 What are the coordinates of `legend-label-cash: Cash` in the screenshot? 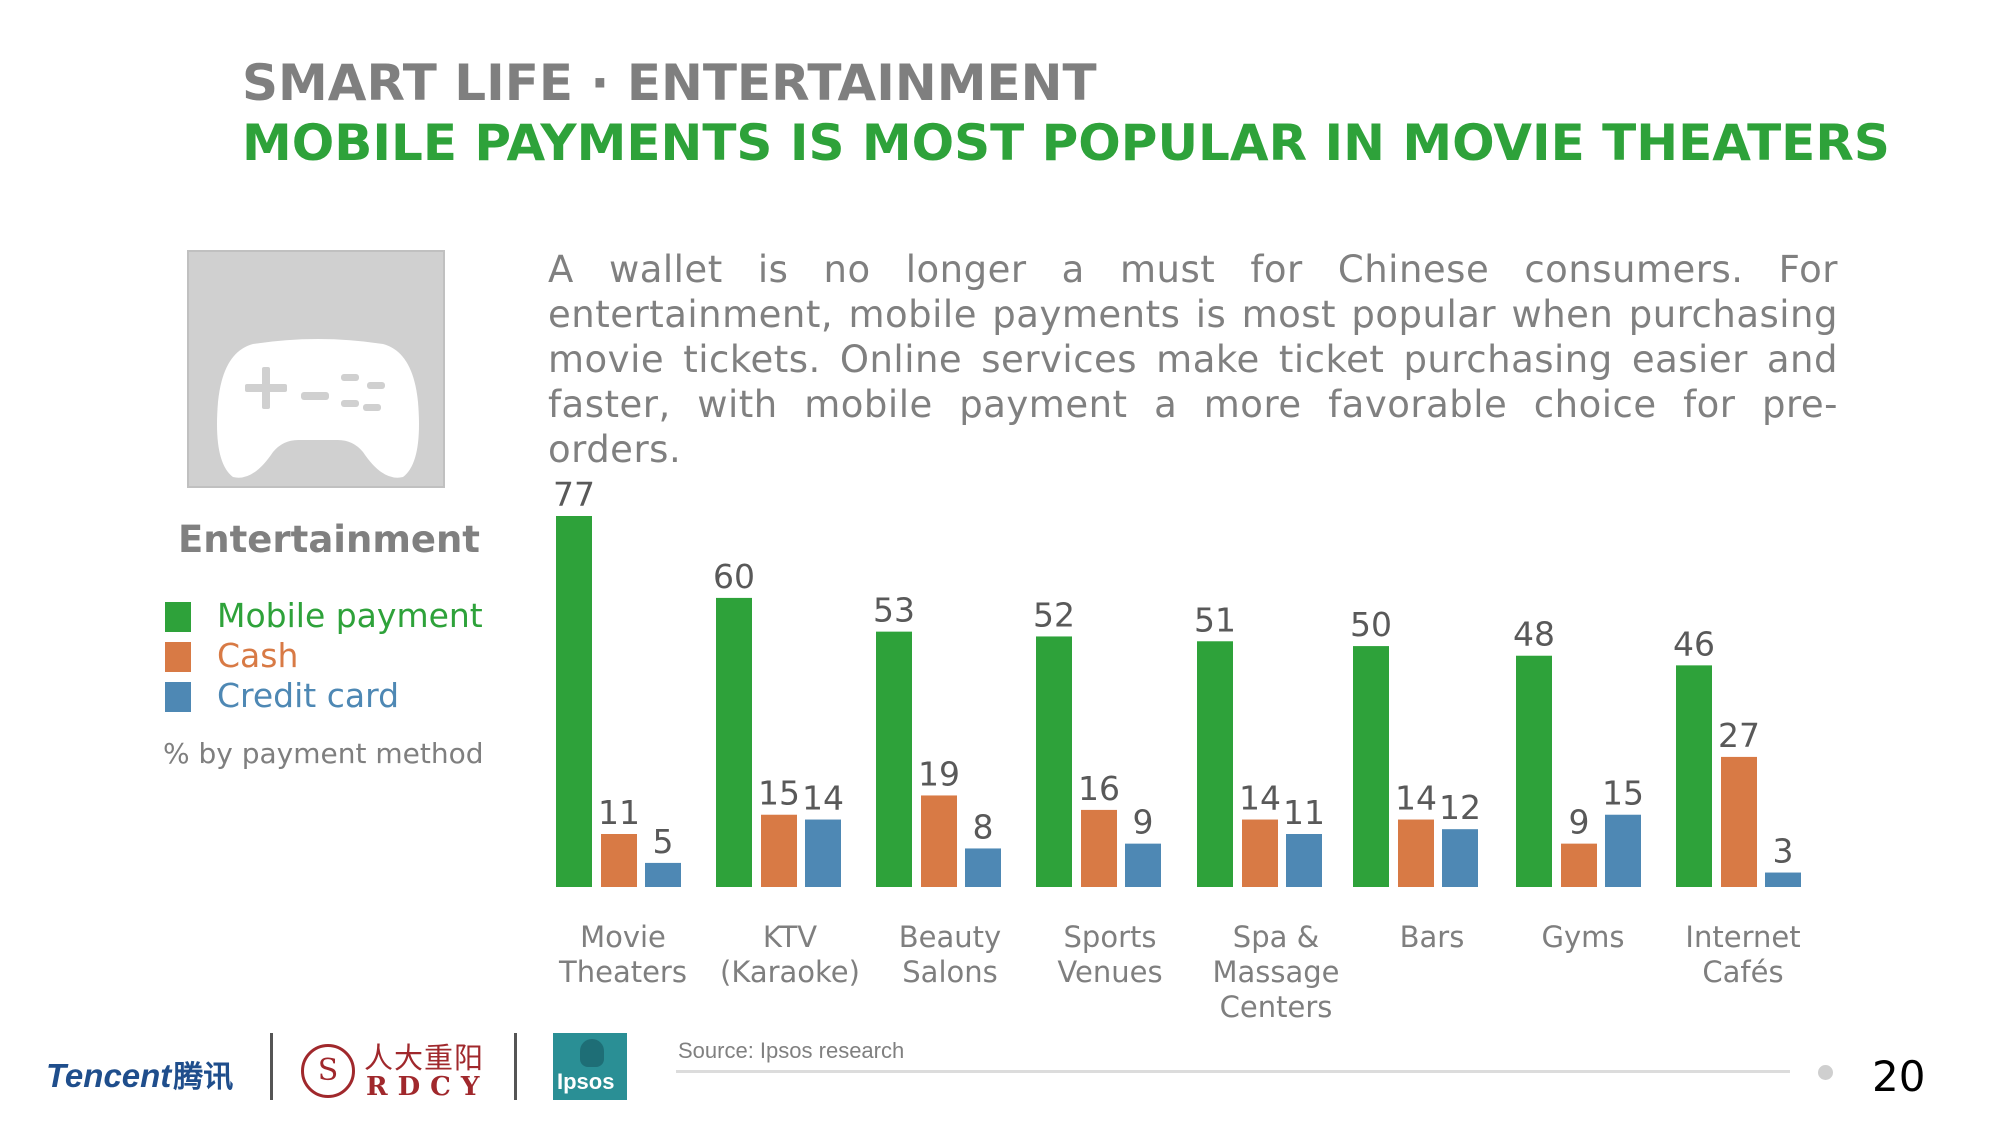 It's located at (258, 655).